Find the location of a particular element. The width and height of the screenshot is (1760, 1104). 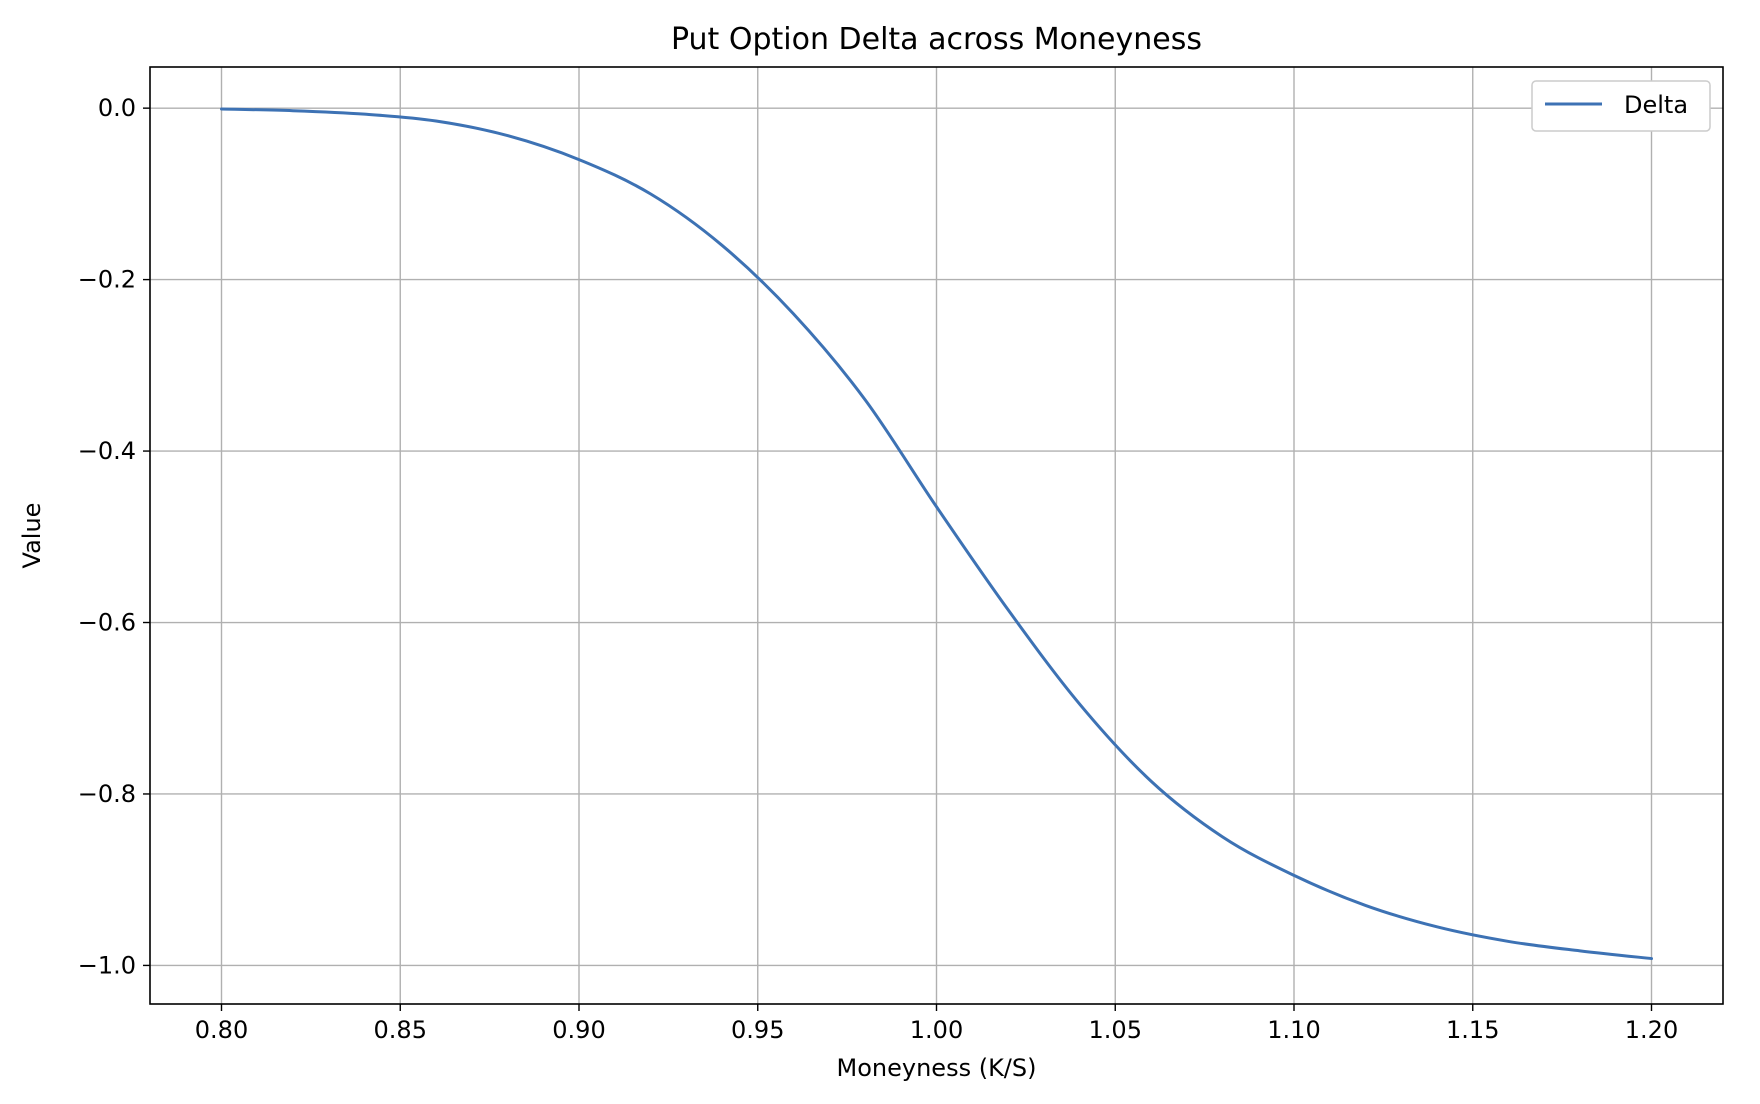

y-tick-label: −0.4 is located at coordinates (107, 451).